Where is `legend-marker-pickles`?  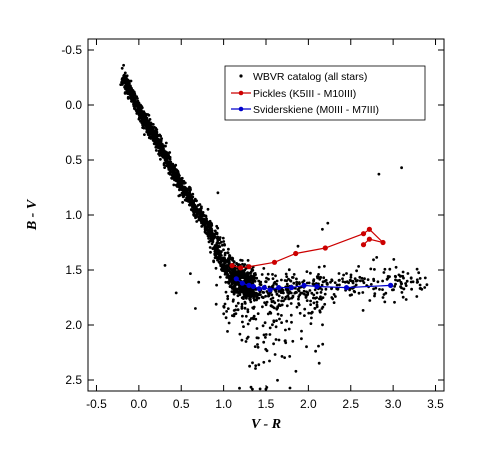
legend-marker-pickles is located at coordinates (241, 93).